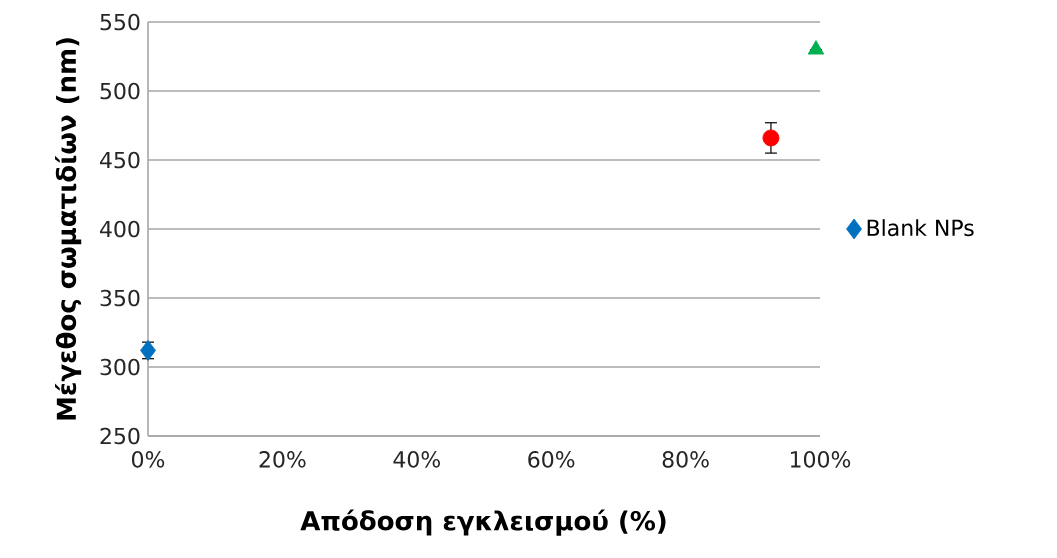 The image size is (1057, 558). What do you see at coordinates (920, 228) in the screenshot?
I see `legend-label: Blank NPs` at bounding box center [920, 228].